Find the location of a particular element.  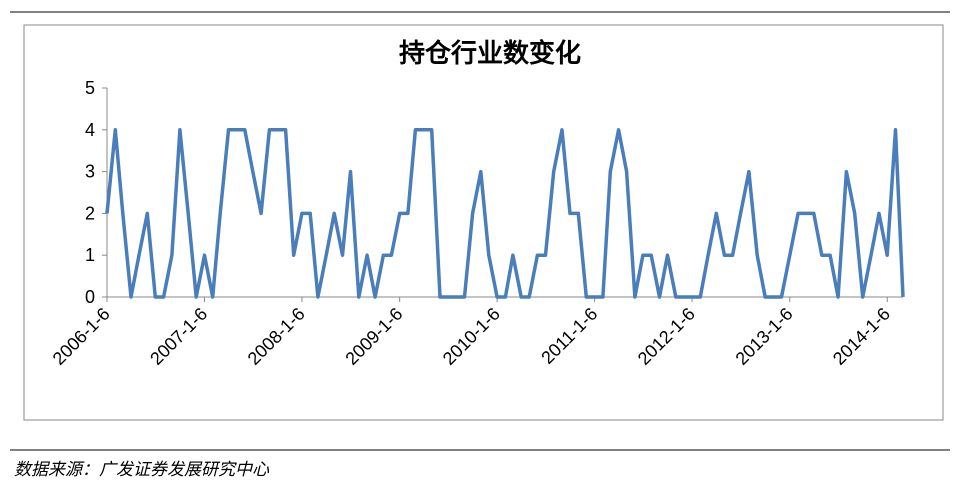

x-tick-label: 2006-1-6 is located at coordinates (81, 336).